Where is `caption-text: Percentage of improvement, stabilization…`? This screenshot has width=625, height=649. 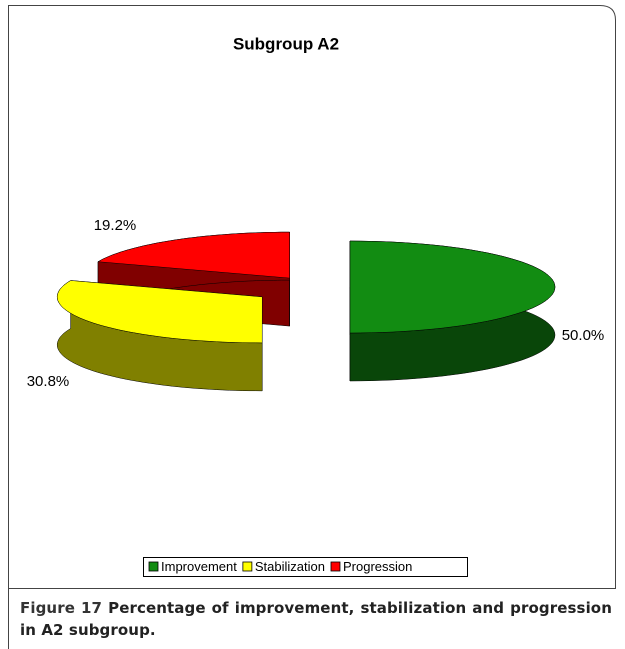 caption-text: Percentage of improvement, stabilization… is located at coordinates (316, 619).